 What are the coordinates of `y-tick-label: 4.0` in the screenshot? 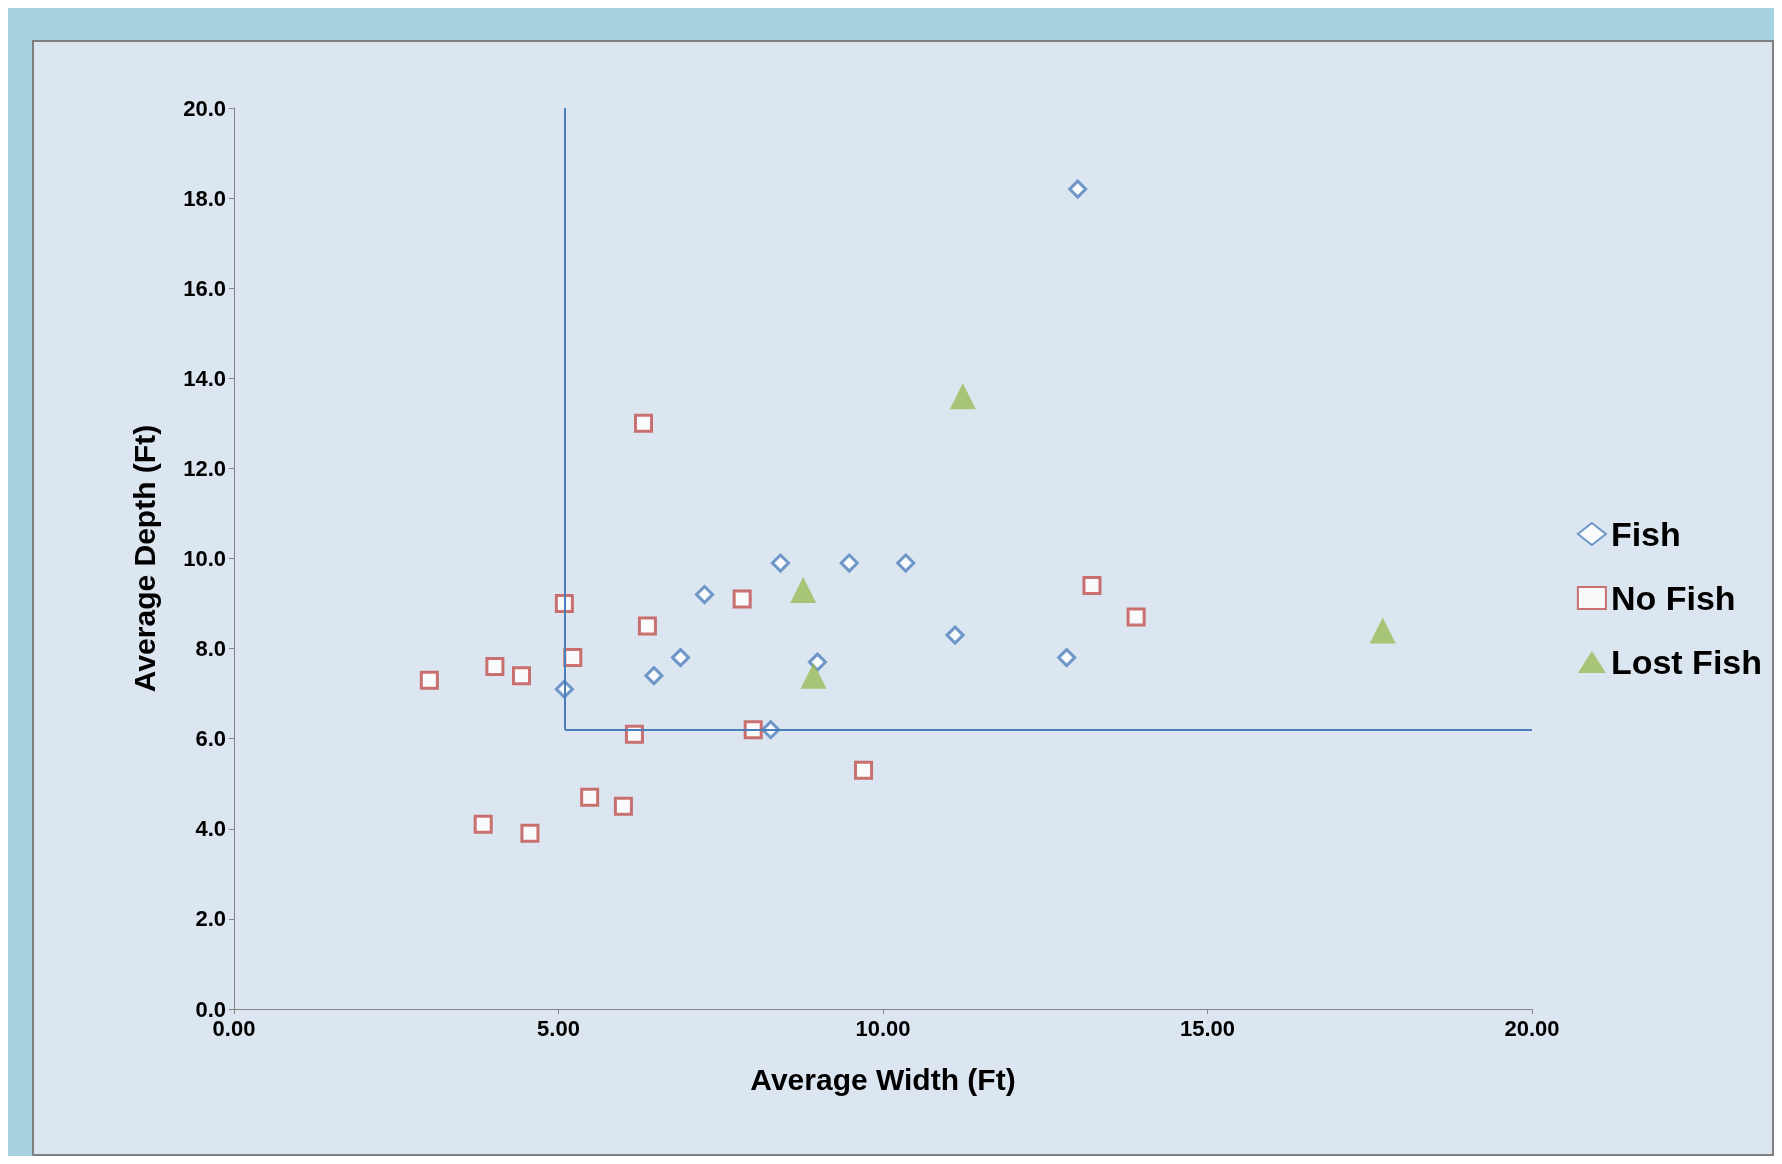 It's located at (210, 829).